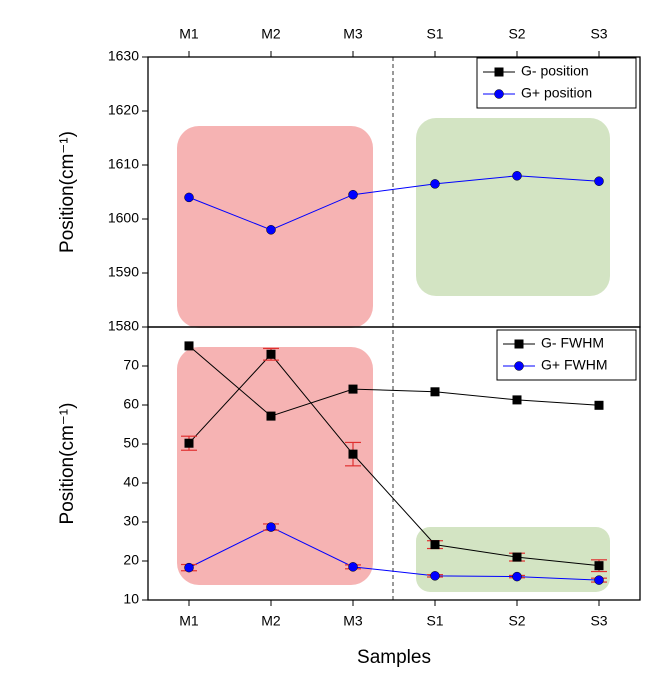 The image size is (672, 677). I want to click on legend-label: G+ position, so click(556, 93).